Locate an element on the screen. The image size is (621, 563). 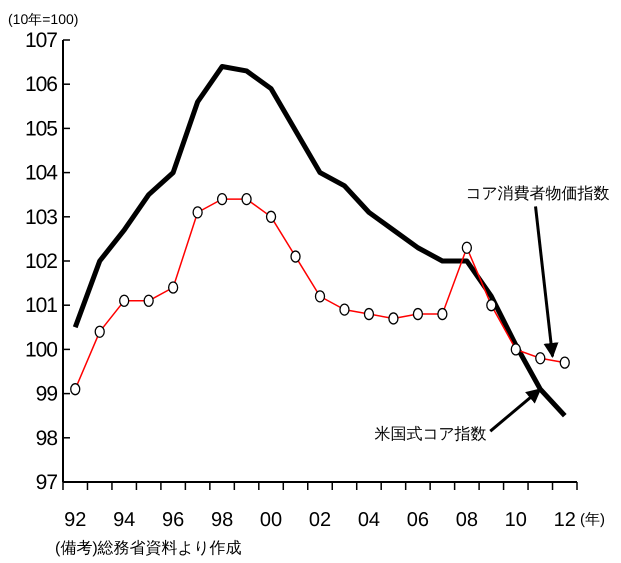
x-tick-label: 98 is located at coordinates (222, 520).